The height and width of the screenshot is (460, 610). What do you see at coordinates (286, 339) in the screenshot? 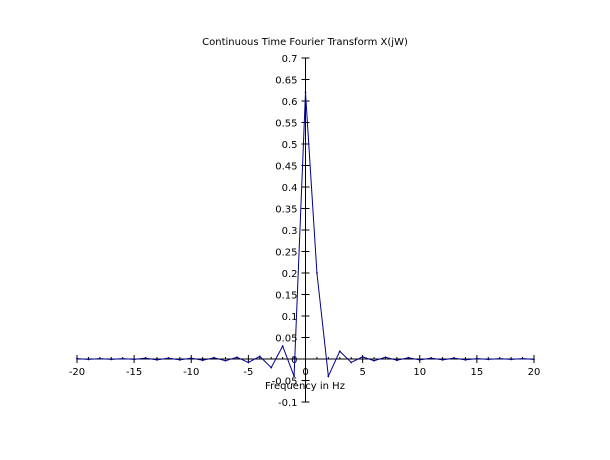
I see `y-tick-label: 0.05` at bounding box center [286, 339].